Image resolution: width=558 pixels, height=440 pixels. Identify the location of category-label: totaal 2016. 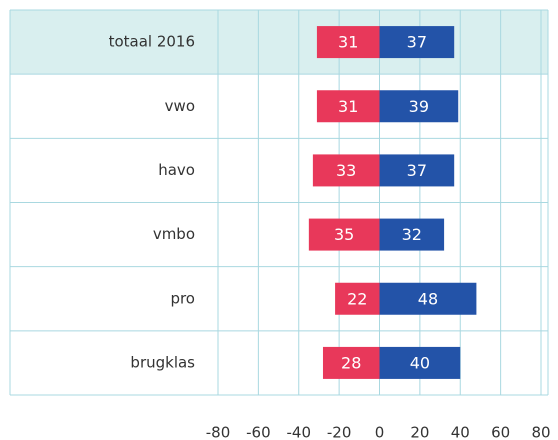
(152, 42).